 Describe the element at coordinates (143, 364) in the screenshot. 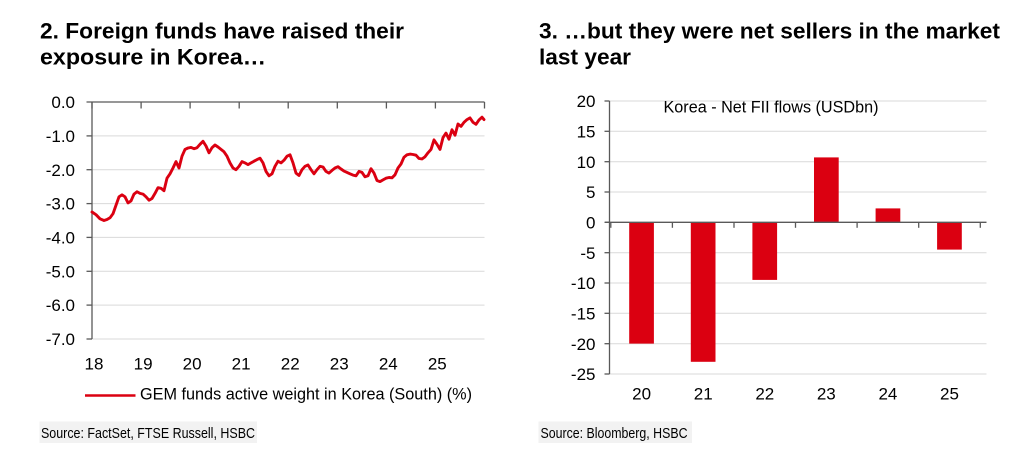

I see `svg-text: 19` at that location.